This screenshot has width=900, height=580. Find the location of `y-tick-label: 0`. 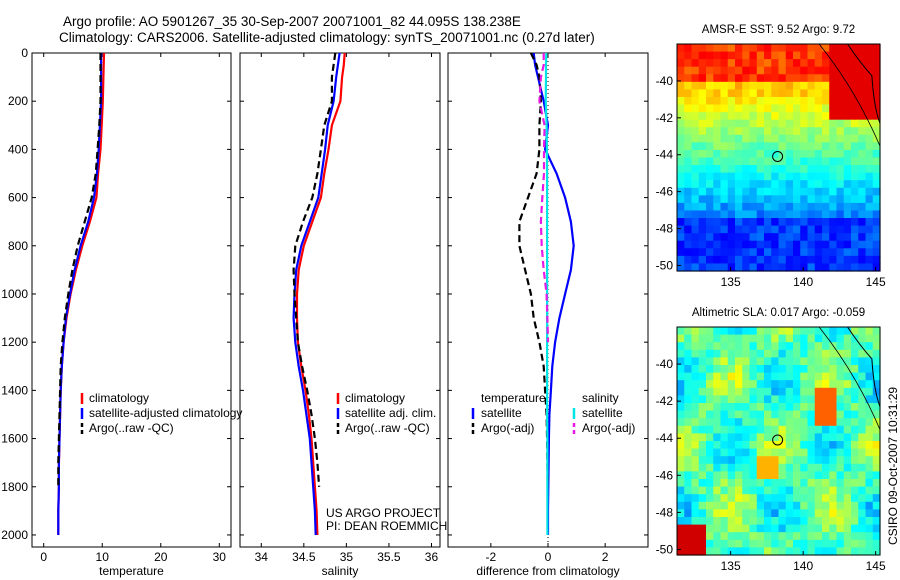

y-tick-label: 0 is located at coordinates (24, 53).